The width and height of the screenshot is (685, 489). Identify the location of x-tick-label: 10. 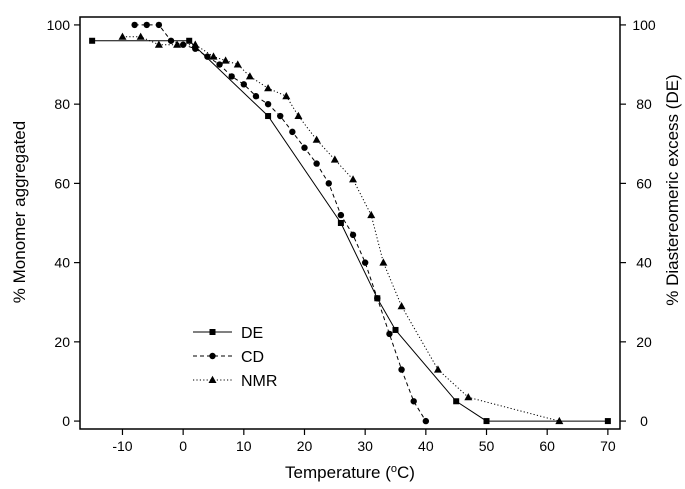
(244, 446).